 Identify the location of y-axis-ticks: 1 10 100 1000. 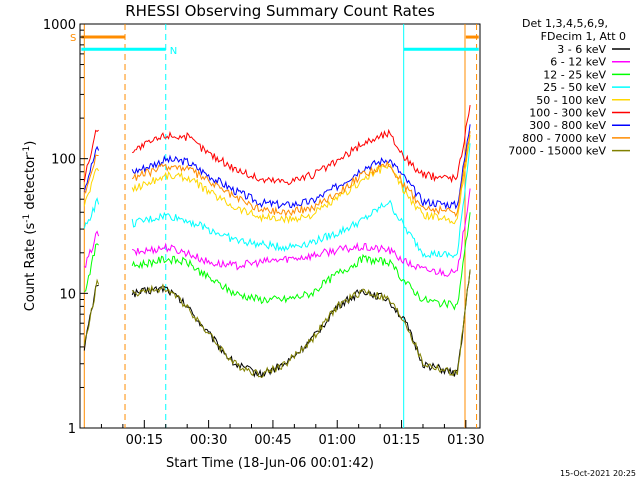
(65, 227).